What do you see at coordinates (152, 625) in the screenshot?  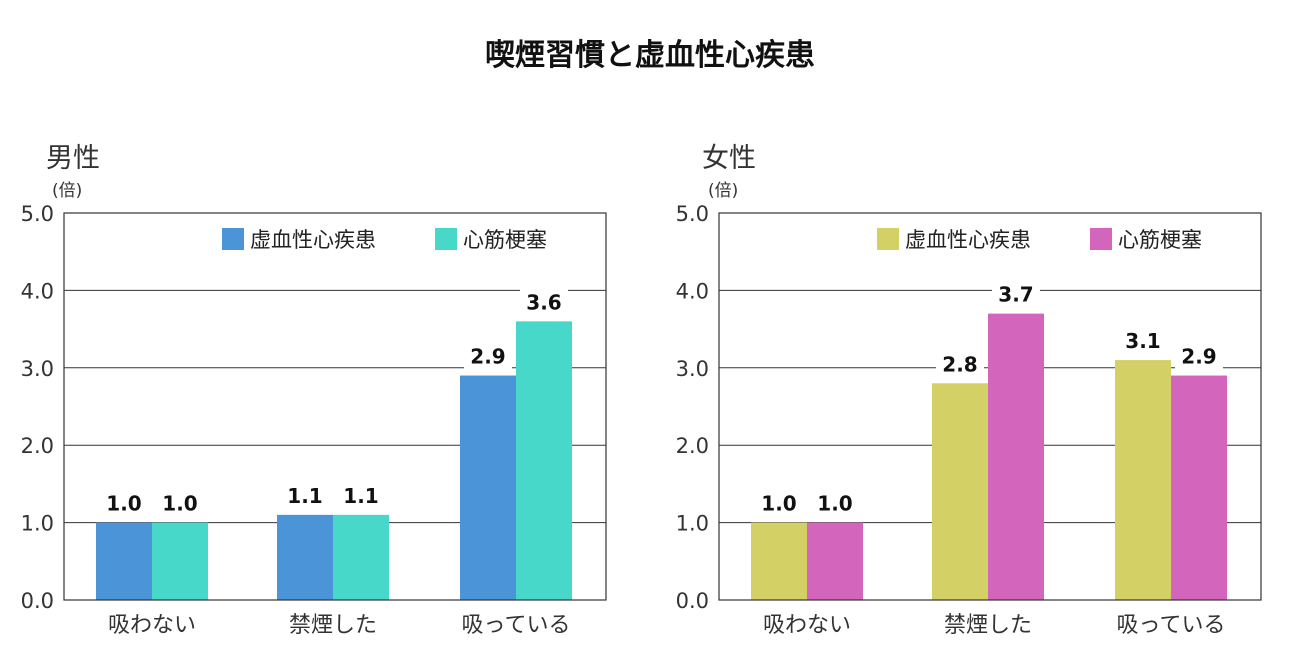 I see `male-x-tick-label: 吸わない` at bounding box center [152, 625].